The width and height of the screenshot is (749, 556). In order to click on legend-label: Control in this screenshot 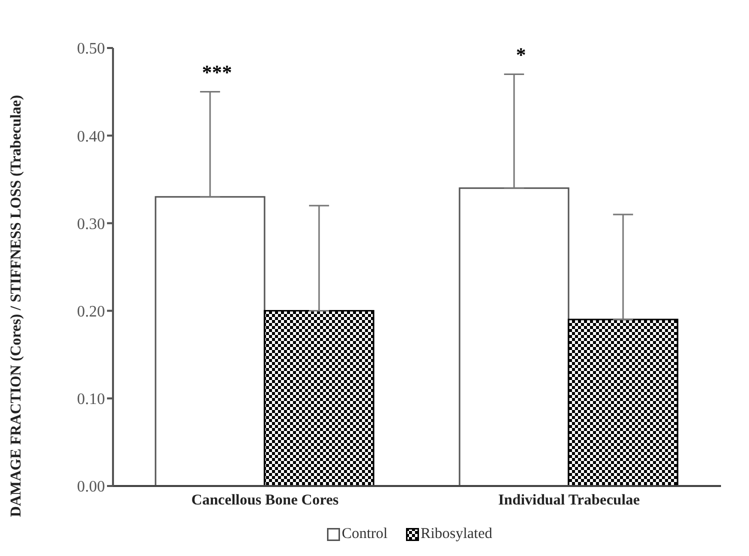, I will do `click(365, 534)`.